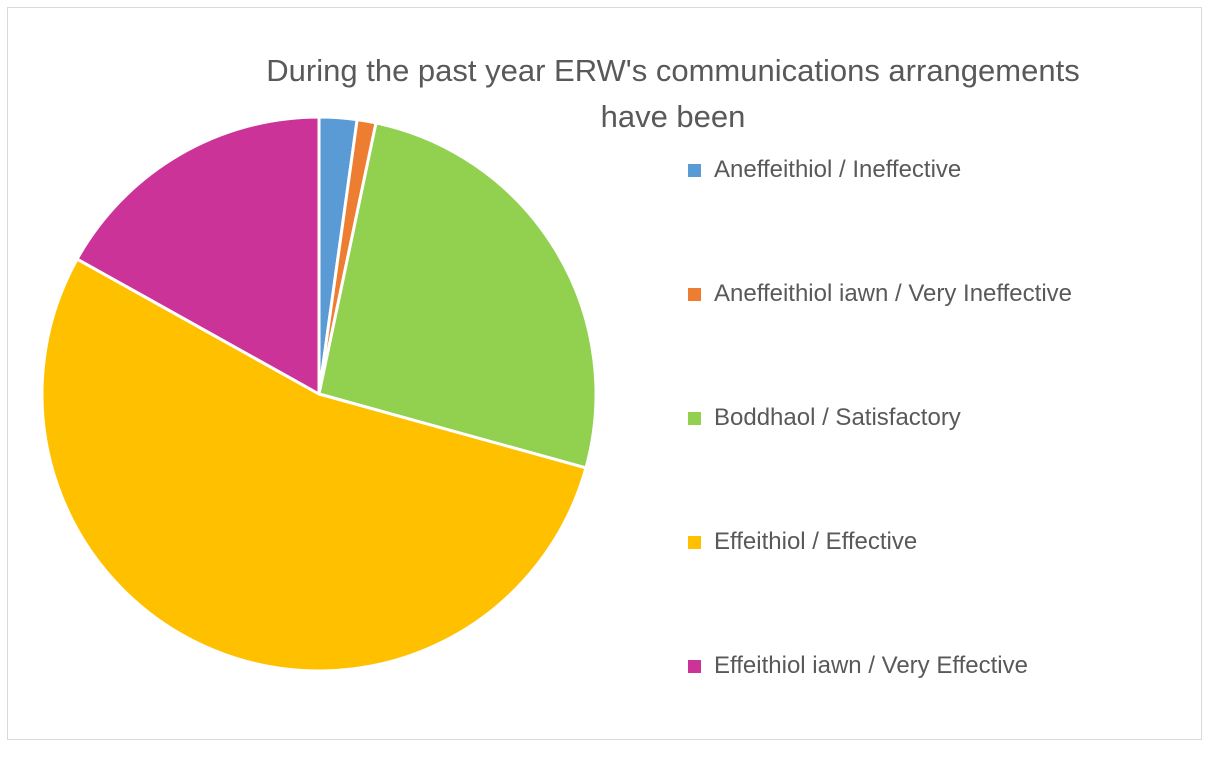 The image size is (1210, 768). What do you see at coordinates (893, 293) in the screenshot?
I see `legend-label-very-ineffective: Aneffeithiol iawn / Very Ineffective` at bounding box center [893, 293].